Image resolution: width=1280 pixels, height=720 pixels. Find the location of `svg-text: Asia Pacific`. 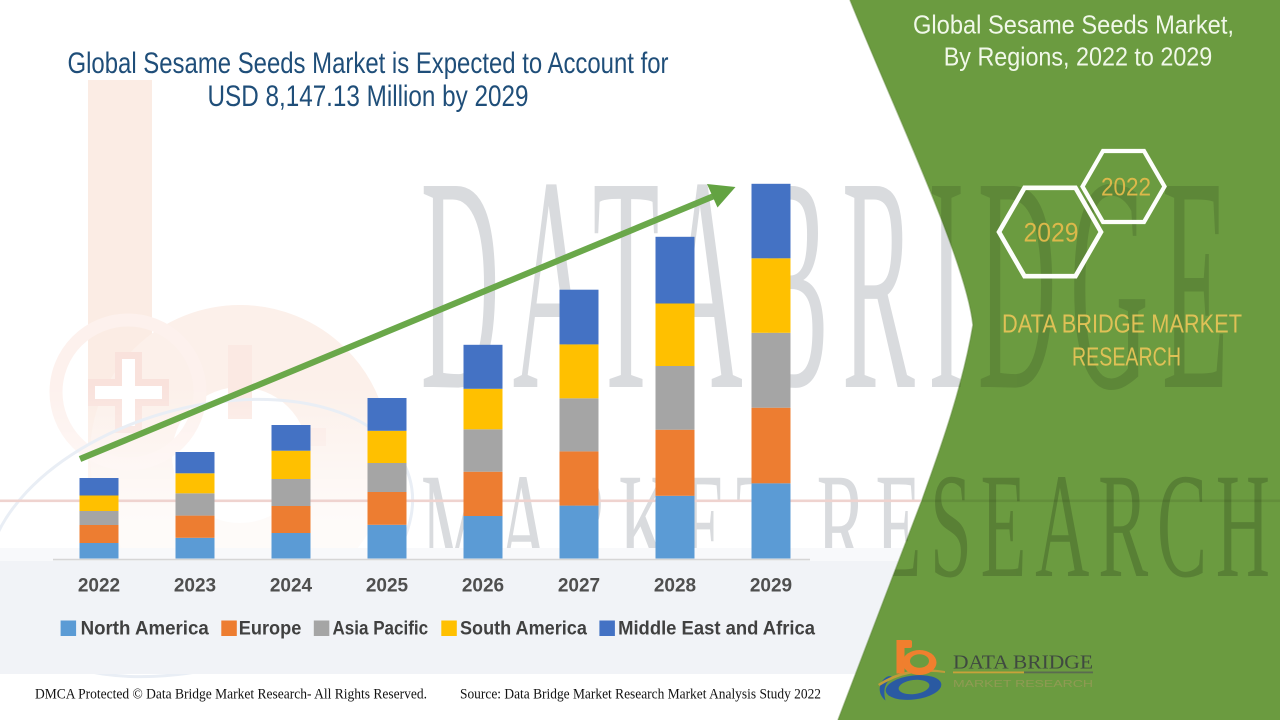

svg-text: Asia Pacific is located at coordinates (381, 629).